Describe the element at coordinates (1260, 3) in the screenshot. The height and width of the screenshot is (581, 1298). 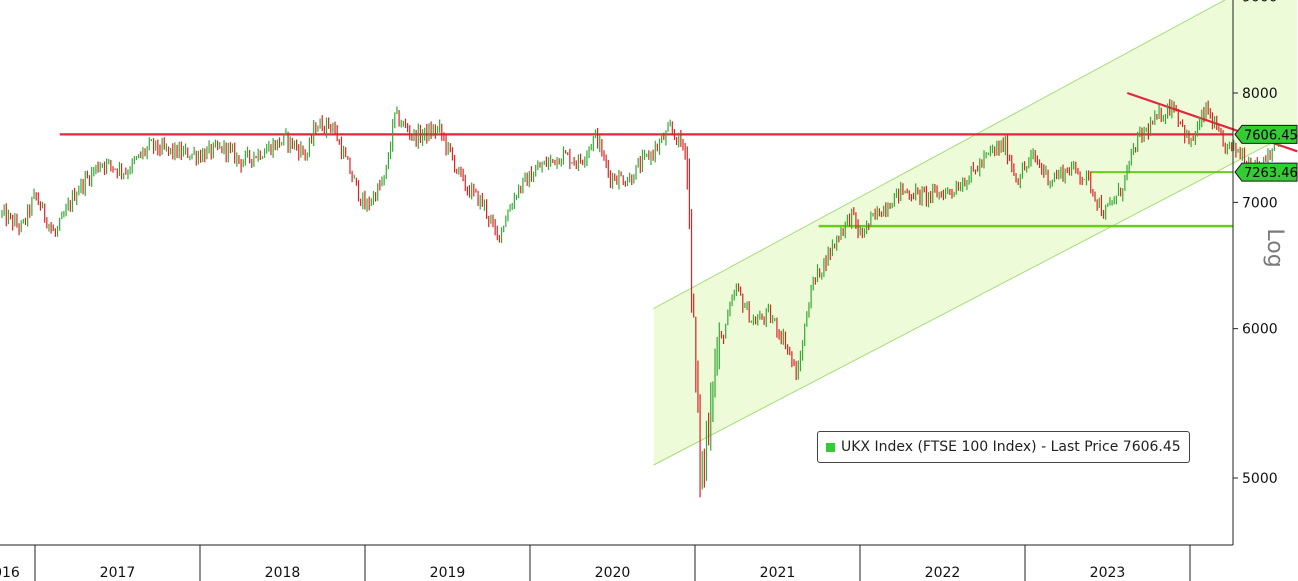
I see `y-tick-label: 9000` at that location.